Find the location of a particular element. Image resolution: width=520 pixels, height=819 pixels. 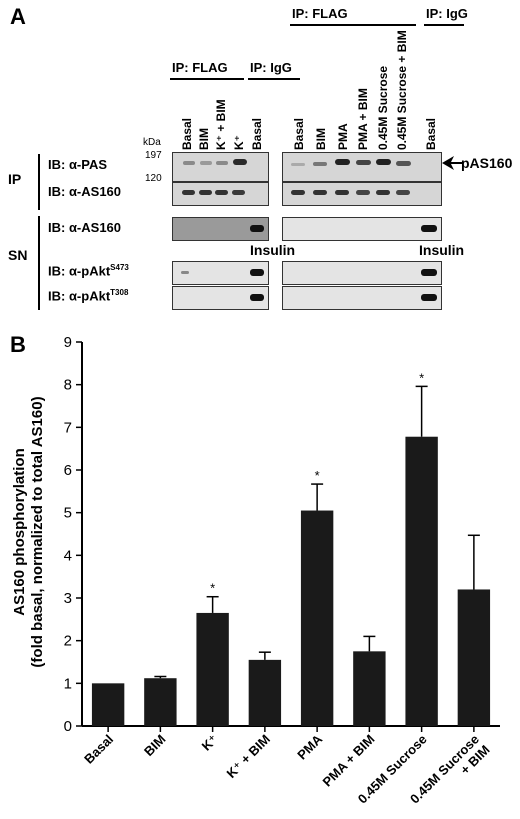

kda-120: 120 is located at coordinates (153, 178).